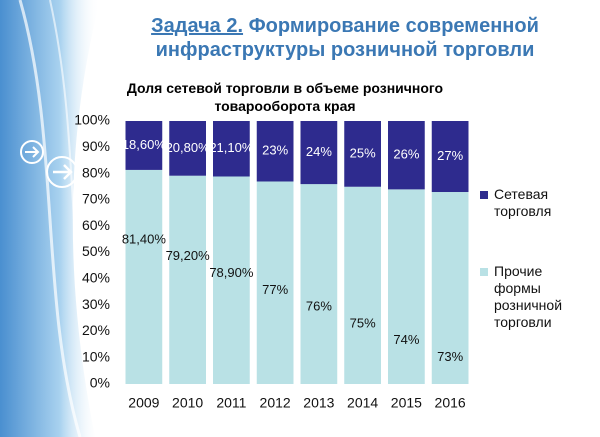 This screenshot has width=600, height=437. I want to click on x-tick-label: 2009, so click(143, 403).